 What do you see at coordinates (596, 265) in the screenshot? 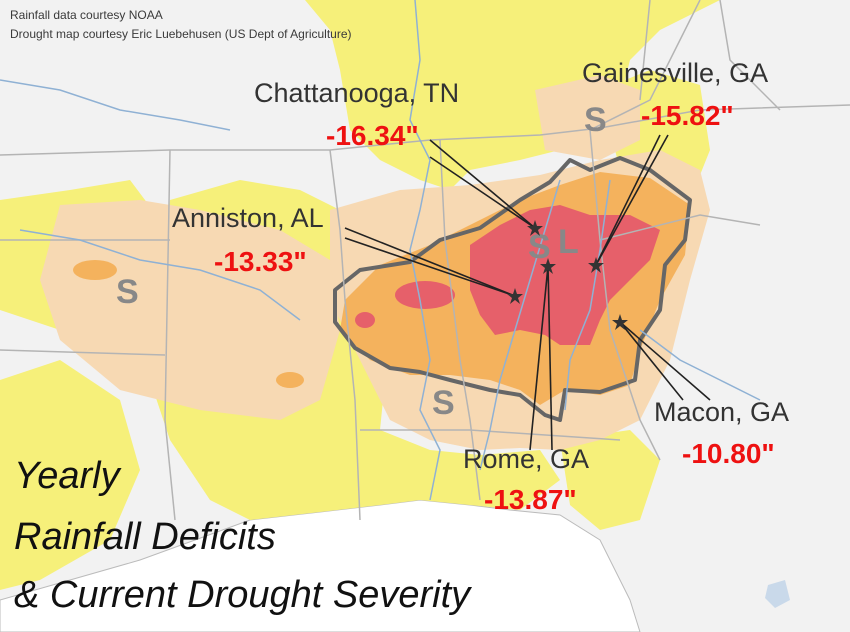
I see `star-gainesville` at bounding box center [596, 265].